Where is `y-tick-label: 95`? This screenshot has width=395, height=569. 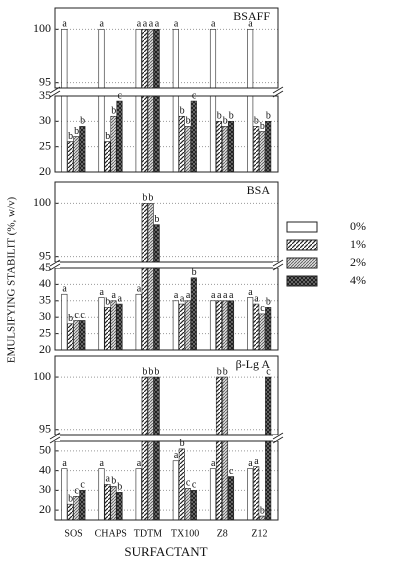
y-tick-label: 95 is located at coordinates (45, 81).